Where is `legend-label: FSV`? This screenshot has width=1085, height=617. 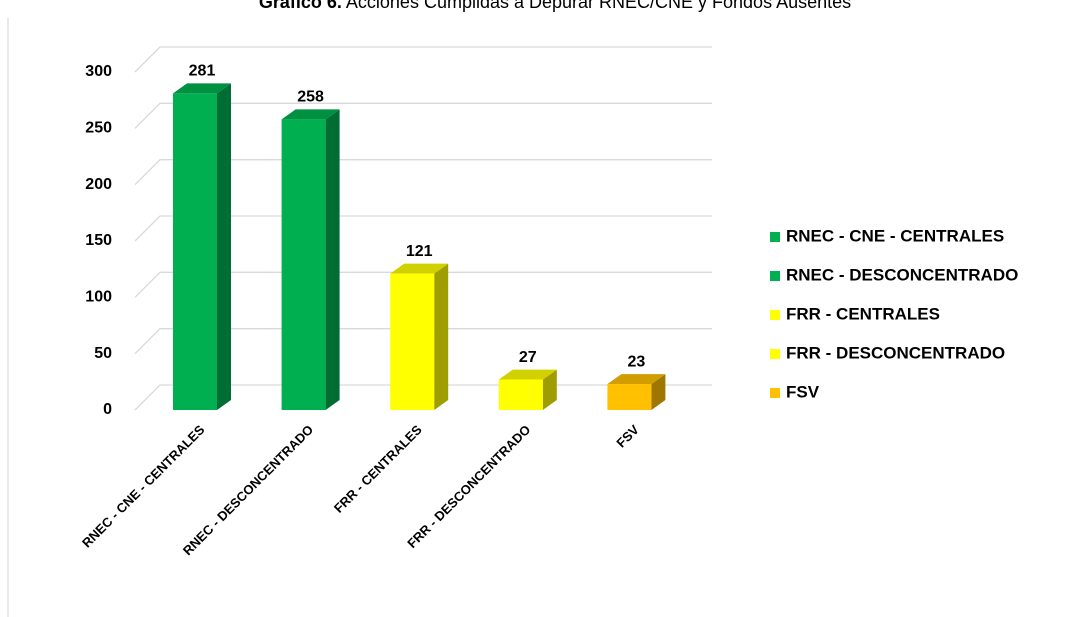 legend-label: FSV is located at coordinates (803, 391).